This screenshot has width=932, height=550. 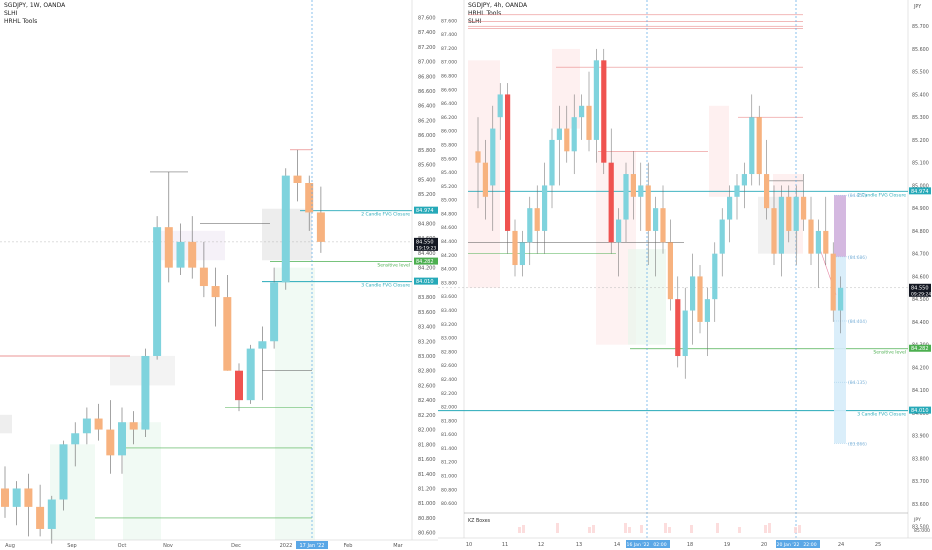 What do you see at coordinates (920, 27) in the screenshot?
I see `h4-right-tick-22: 85.700` at bounding box center [920, 27].